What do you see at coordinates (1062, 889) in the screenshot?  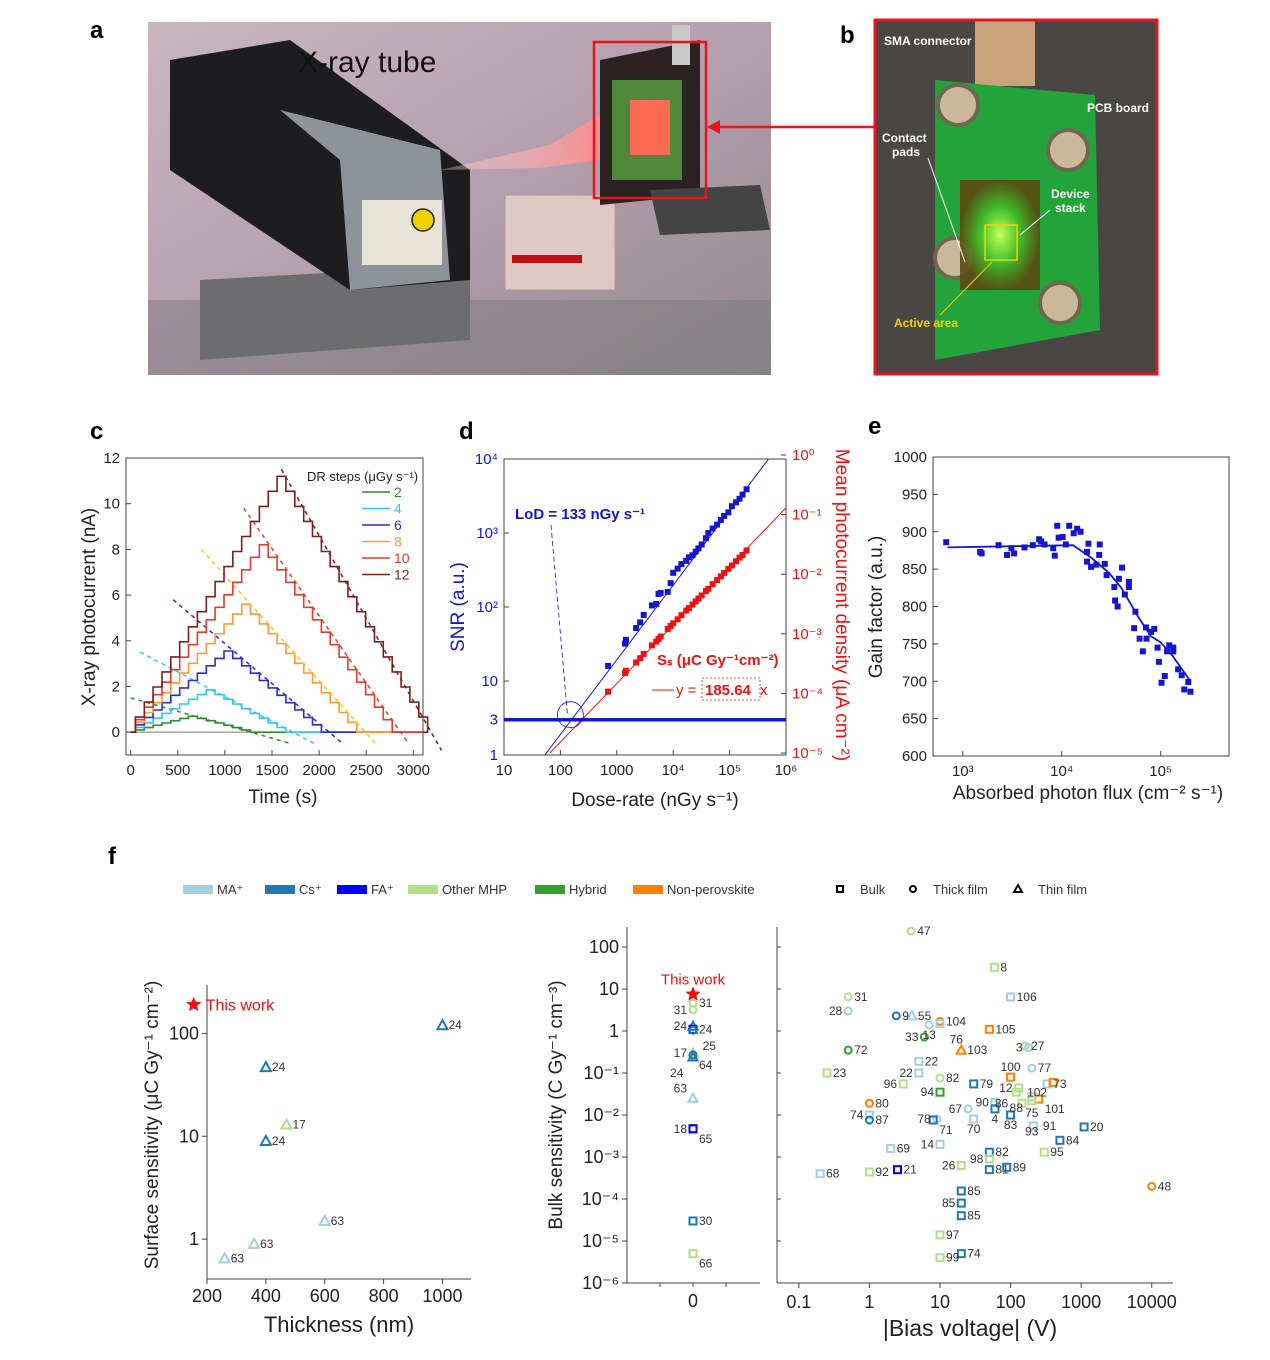 I see `legend-label: Thin film` at bounding box center [1062, 889].